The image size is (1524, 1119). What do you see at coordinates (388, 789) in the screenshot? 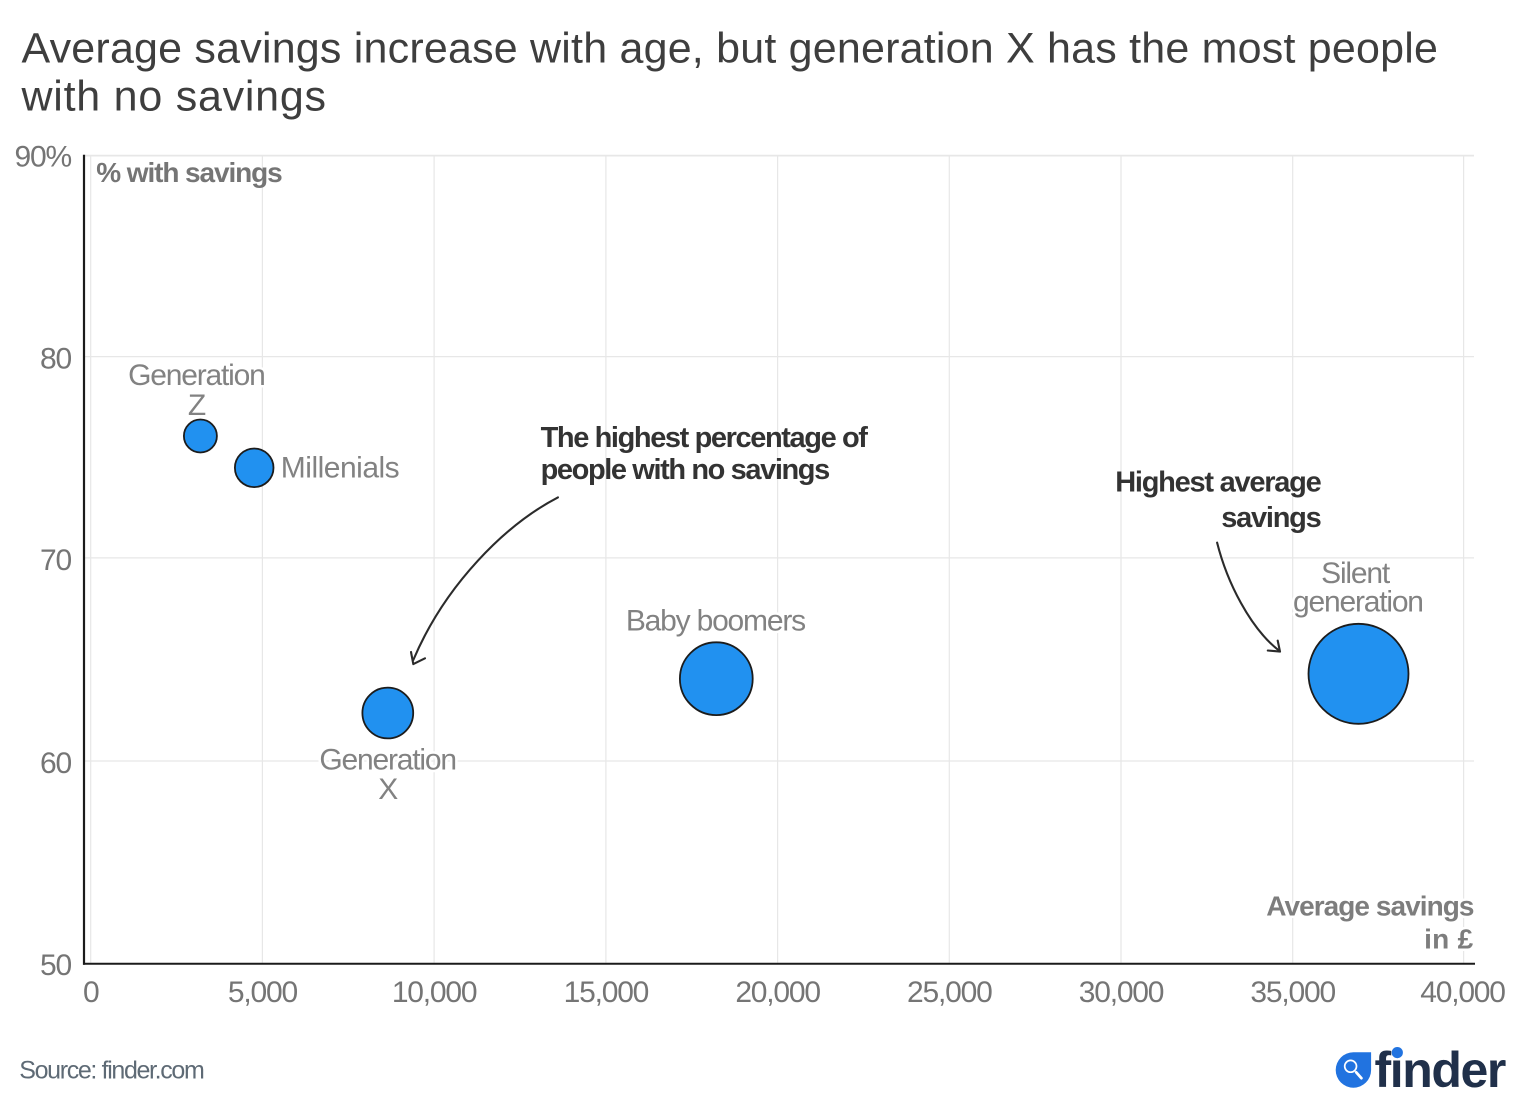
I see `svg-text: X` at bounding box center [388, 789].